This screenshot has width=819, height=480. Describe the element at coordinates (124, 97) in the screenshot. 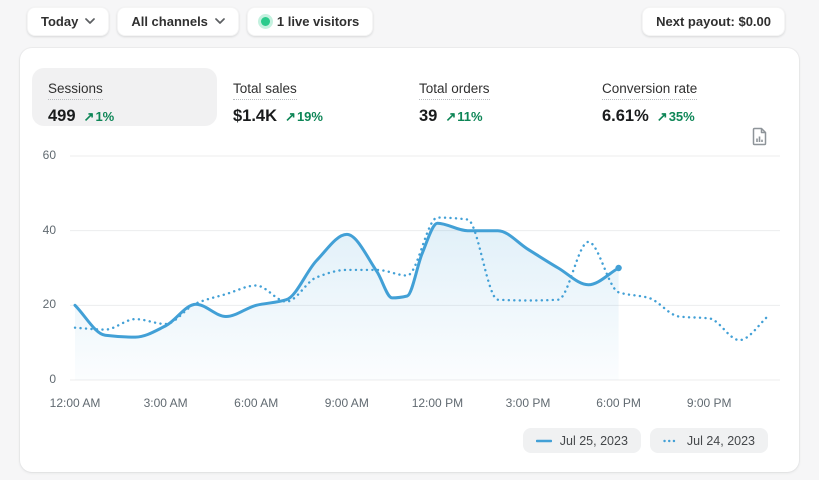

I see `metric-tab-sessions: Sessions 499 ↗ 1%` at that location.